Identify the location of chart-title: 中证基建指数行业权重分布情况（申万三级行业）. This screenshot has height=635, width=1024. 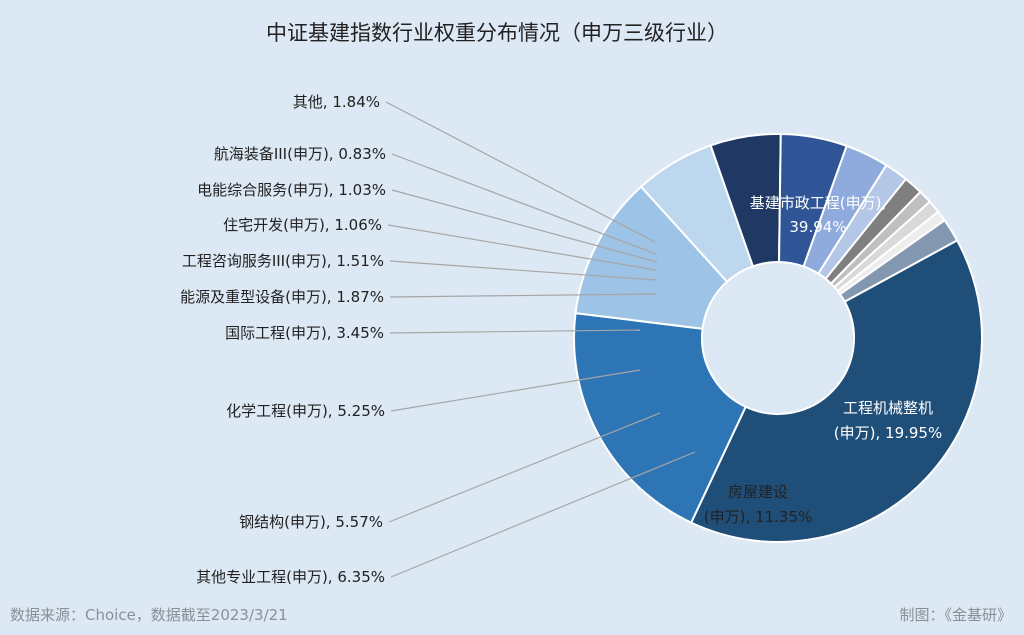
(497, 33).